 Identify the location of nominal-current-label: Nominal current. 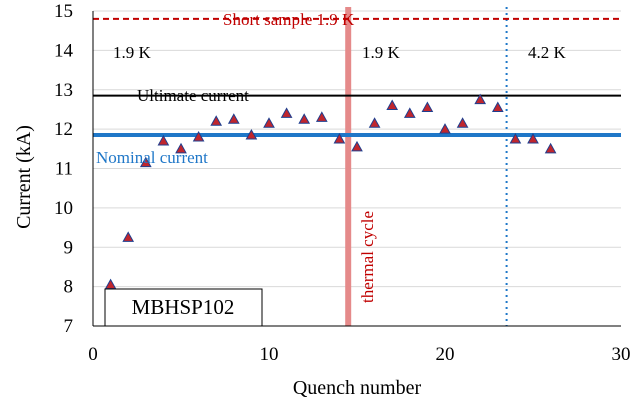
(152, 157).